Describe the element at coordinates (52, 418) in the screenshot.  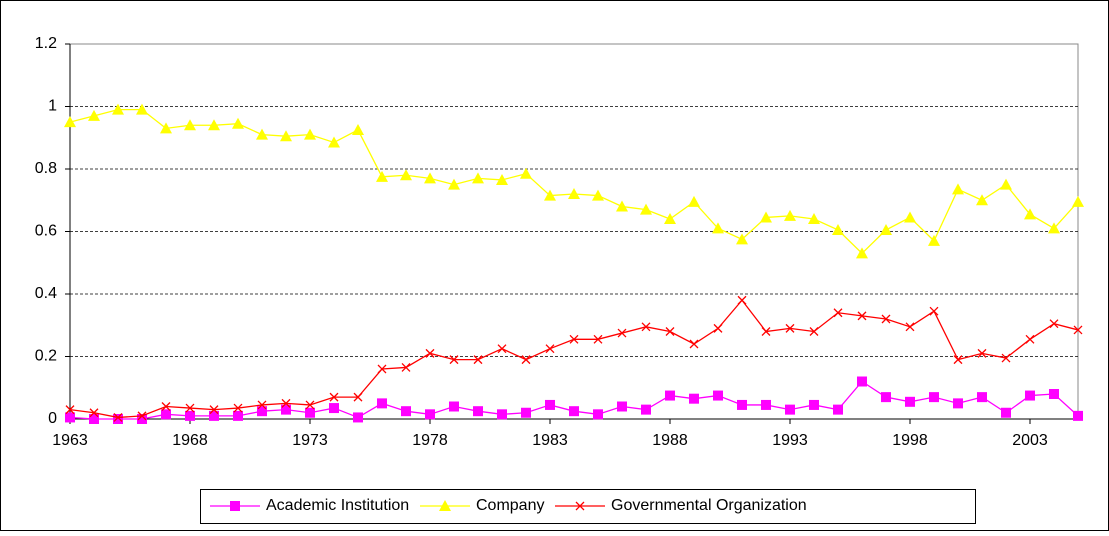
I see `y-tick-label: 0` at that location.